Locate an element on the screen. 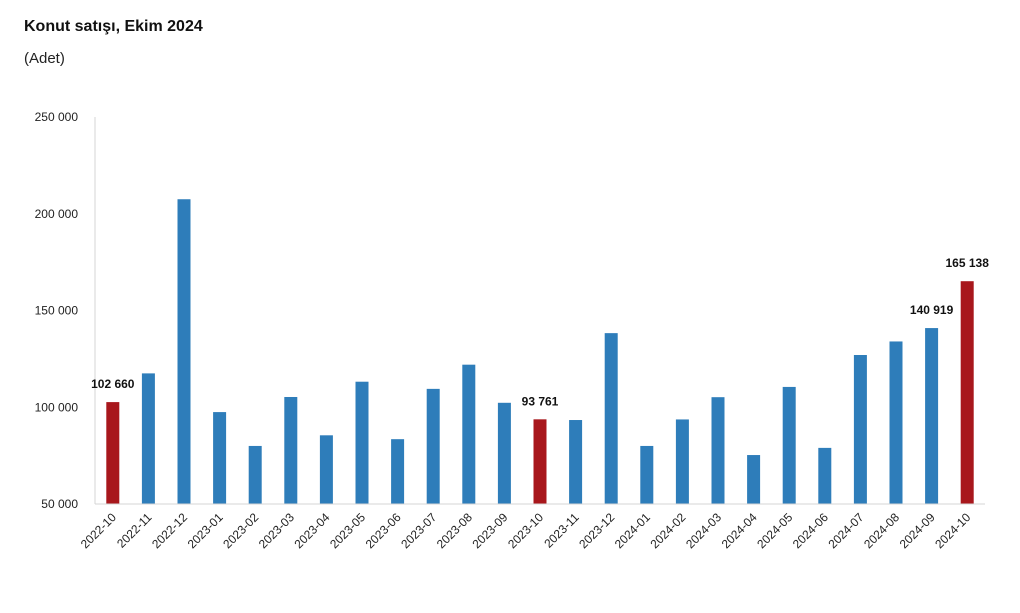 Image resolution: width=1020 pixels, height=613 pixels. x-tick-label: 2023-01 is located at coordinates (205, 530).